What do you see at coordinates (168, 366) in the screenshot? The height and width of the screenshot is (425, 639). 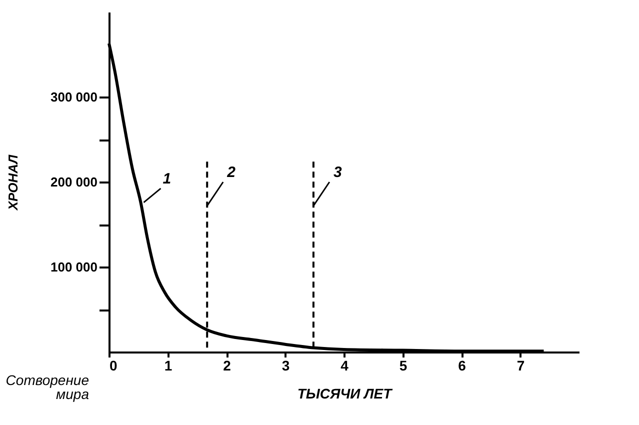 I see `x-tick-label: 1` at bounding box center [168, 366].